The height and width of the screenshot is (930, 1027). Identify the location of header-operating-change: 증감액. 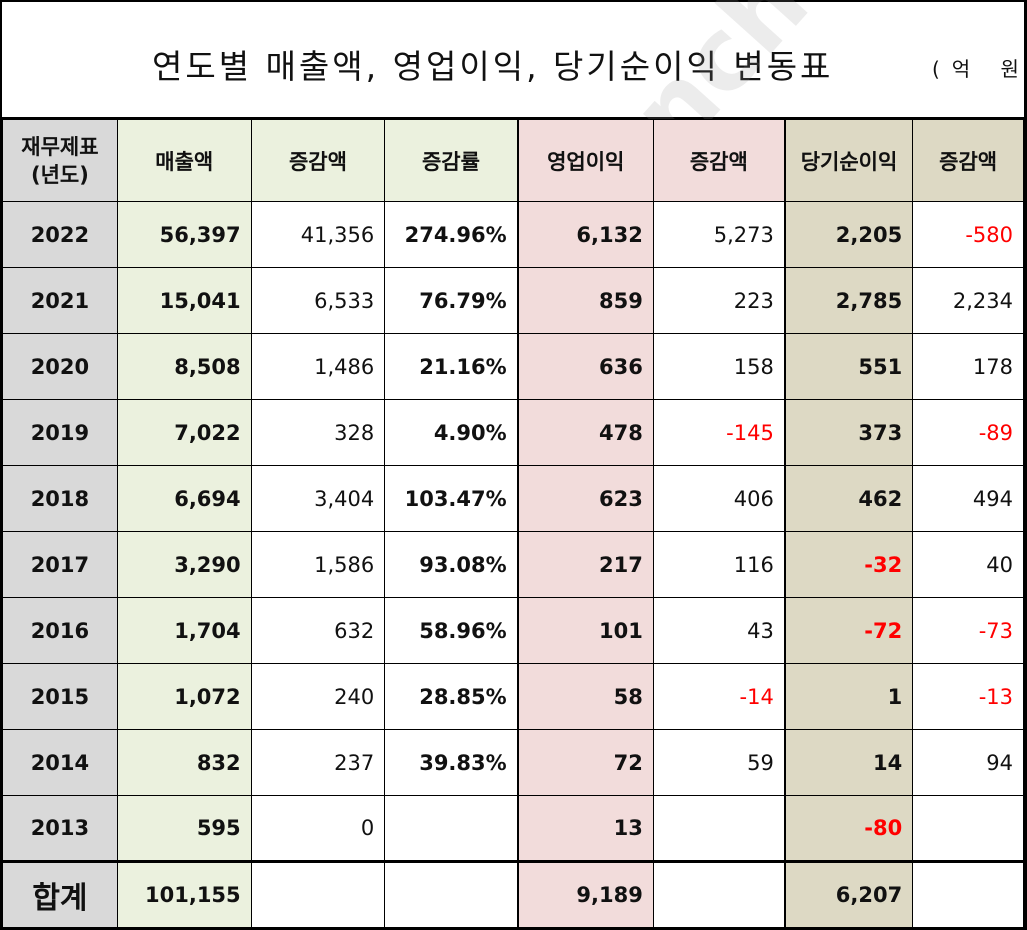
(719, 160).